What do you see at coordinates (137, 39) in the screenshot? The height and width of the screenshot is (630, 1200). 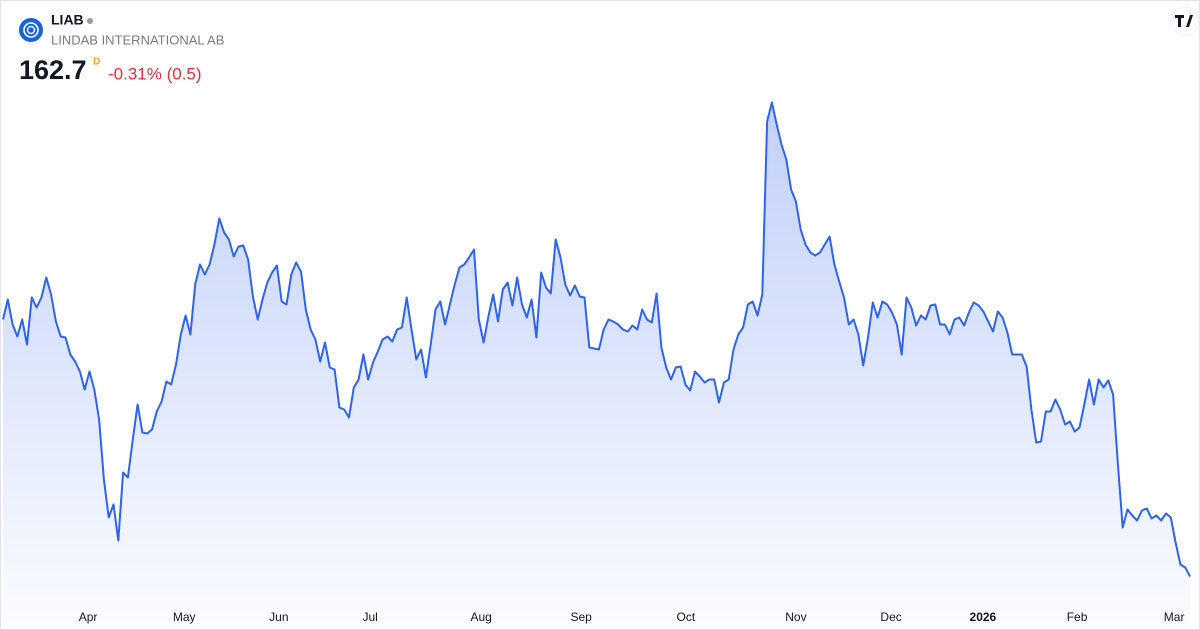 I see `company-name: LINDAB INTERNATIONAL AB` at bounding box center [137, 39].